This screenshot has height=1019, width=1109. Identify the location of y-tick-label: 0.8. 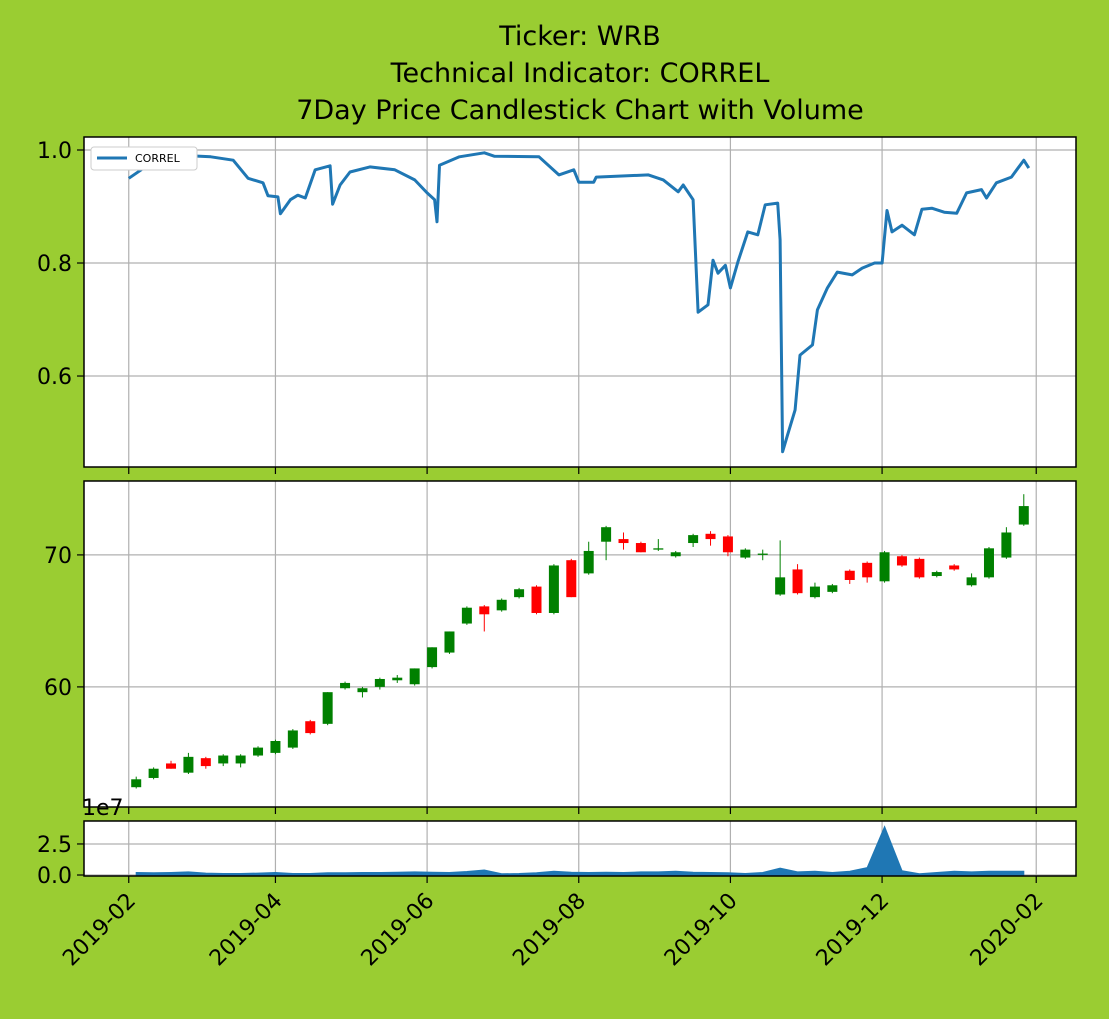
(54, 264).